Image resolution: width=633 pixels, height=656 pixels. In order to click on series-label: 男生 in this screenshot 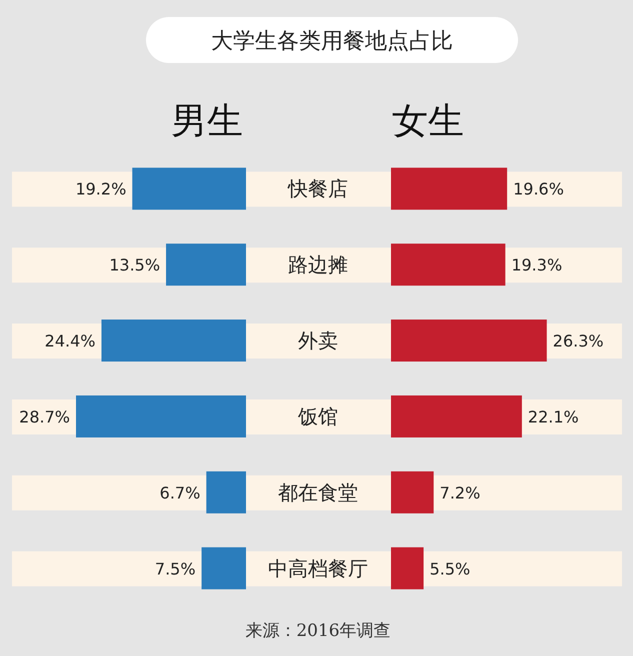, I will do `click(207, 121)`.